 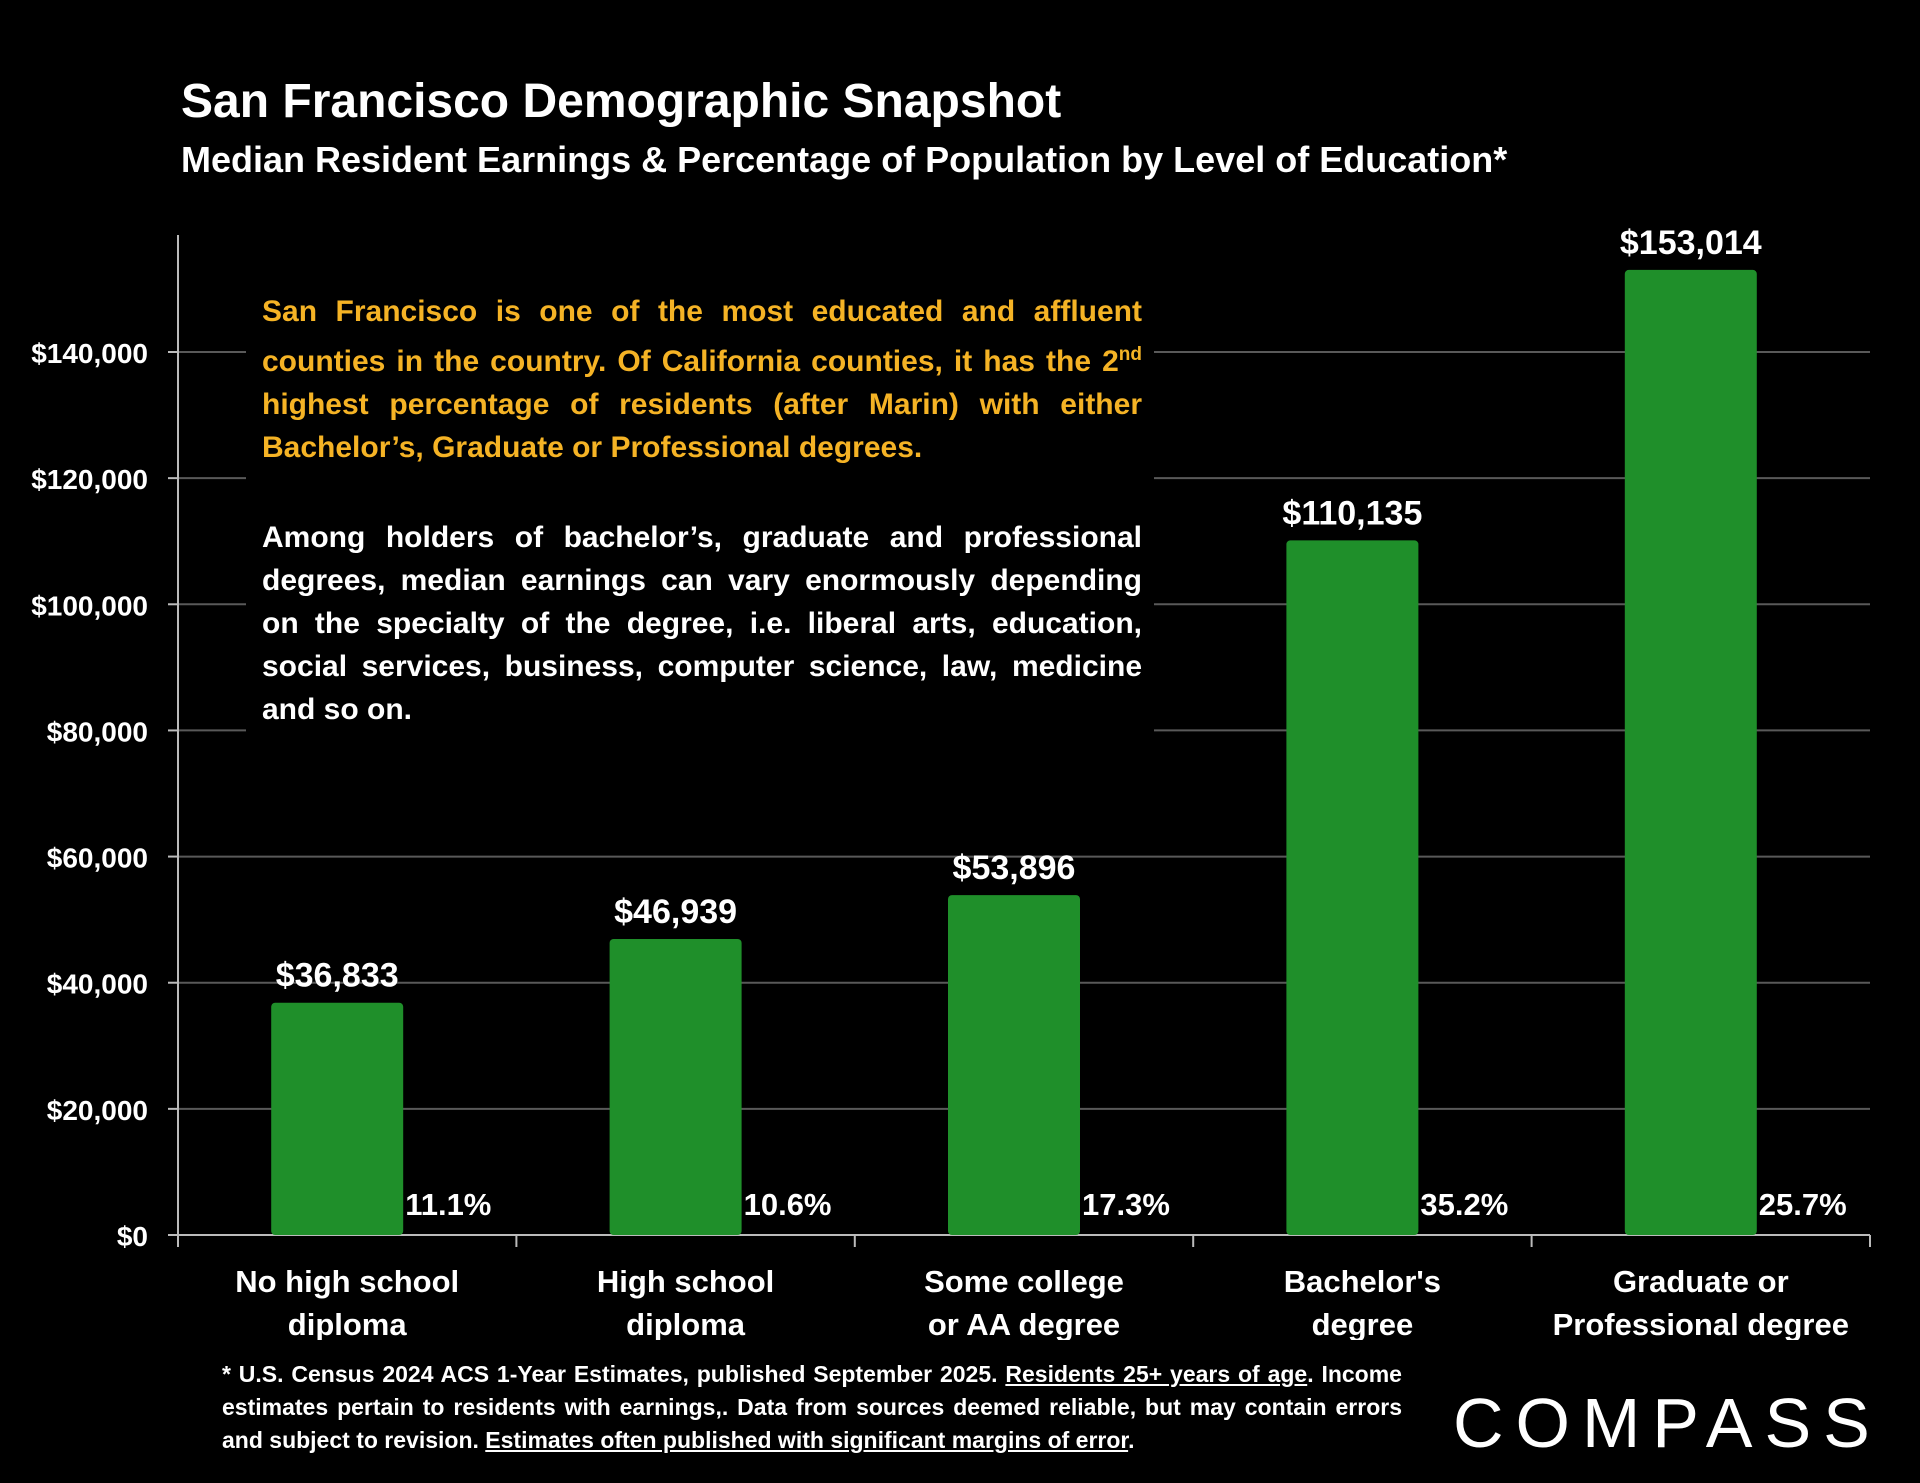 I want to click on bar-value-label: $53,896, so click(x=1014, y=868).